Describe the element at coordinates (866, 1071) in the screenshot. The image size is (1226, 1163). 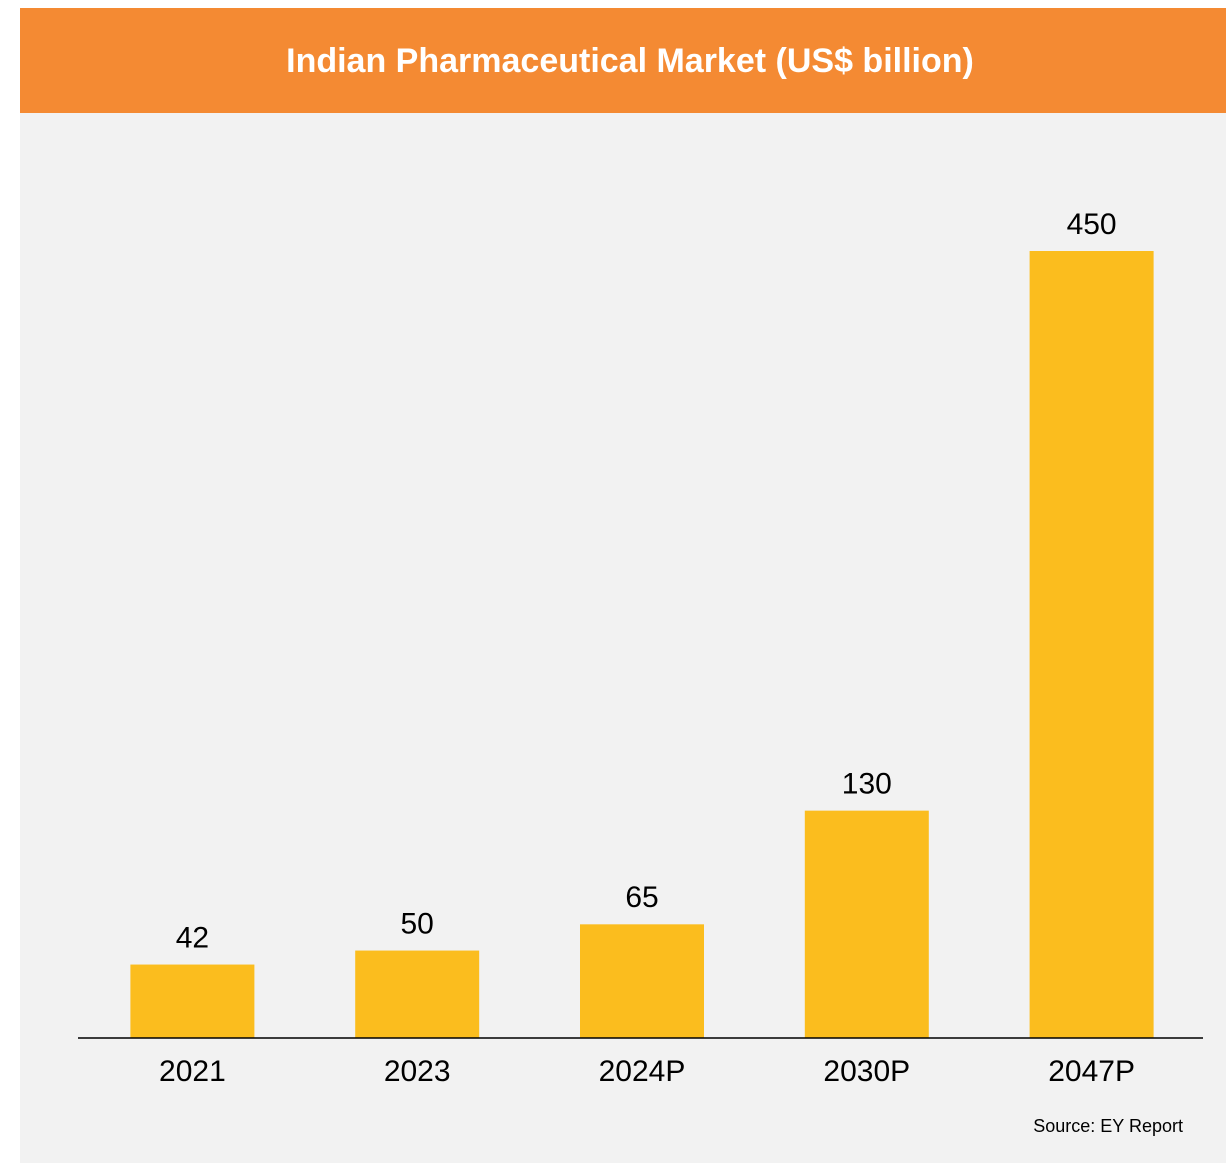
I see `x-tick-label: 2030P` at that location.